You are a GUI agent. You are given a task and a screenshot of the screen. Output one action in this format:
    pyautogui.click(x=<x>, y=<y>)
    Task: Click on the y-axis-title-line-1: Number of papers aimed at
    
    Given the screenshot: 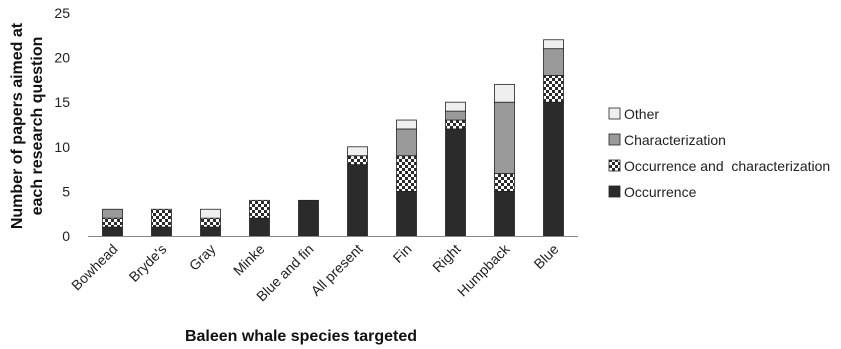 What is the action you would take?
    pyautogui.click(x=17, y=125)
    